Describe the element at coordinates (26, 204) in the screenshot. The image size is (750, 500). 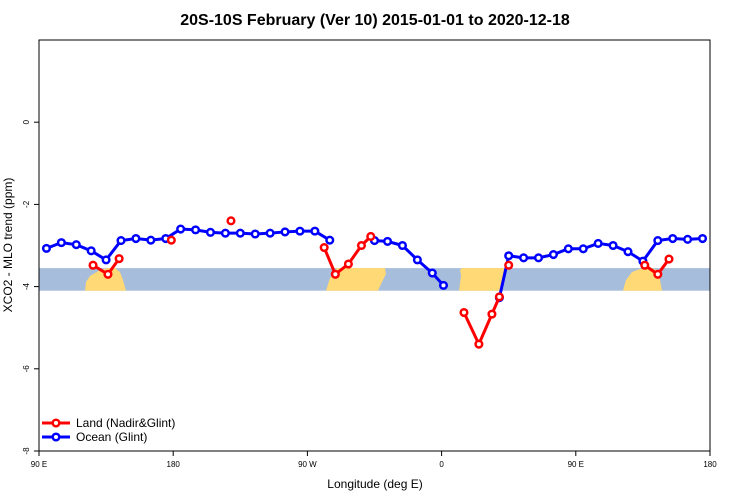
I see `y-tick-label: -2` at that location.